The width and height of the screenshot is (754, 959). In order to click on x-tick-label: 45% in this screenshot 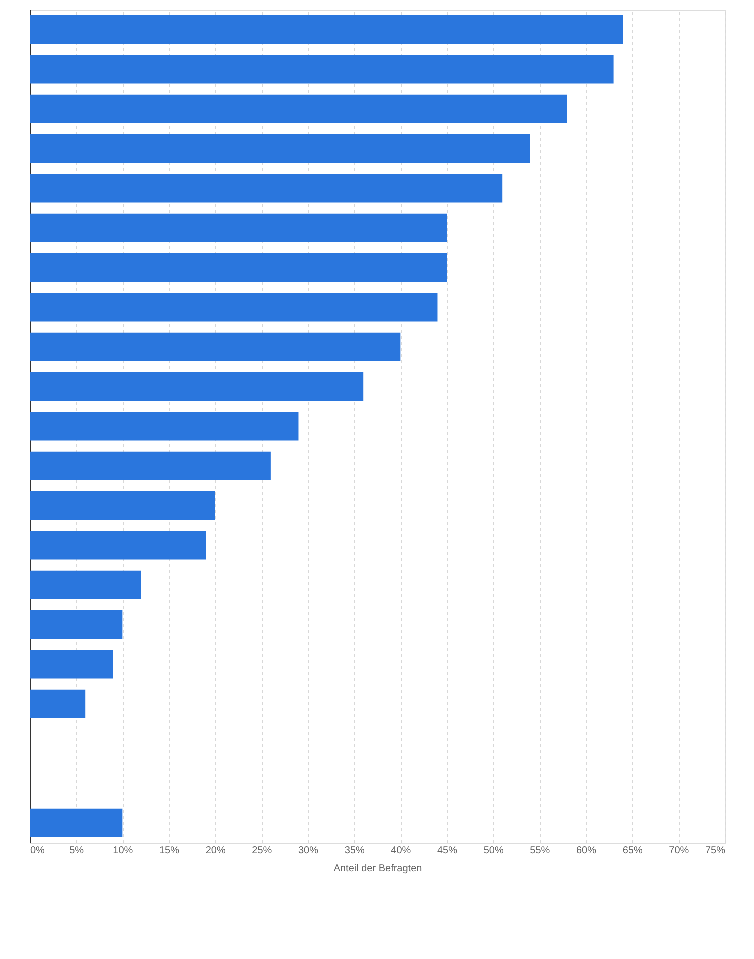, I will do `click(447, 851)`.